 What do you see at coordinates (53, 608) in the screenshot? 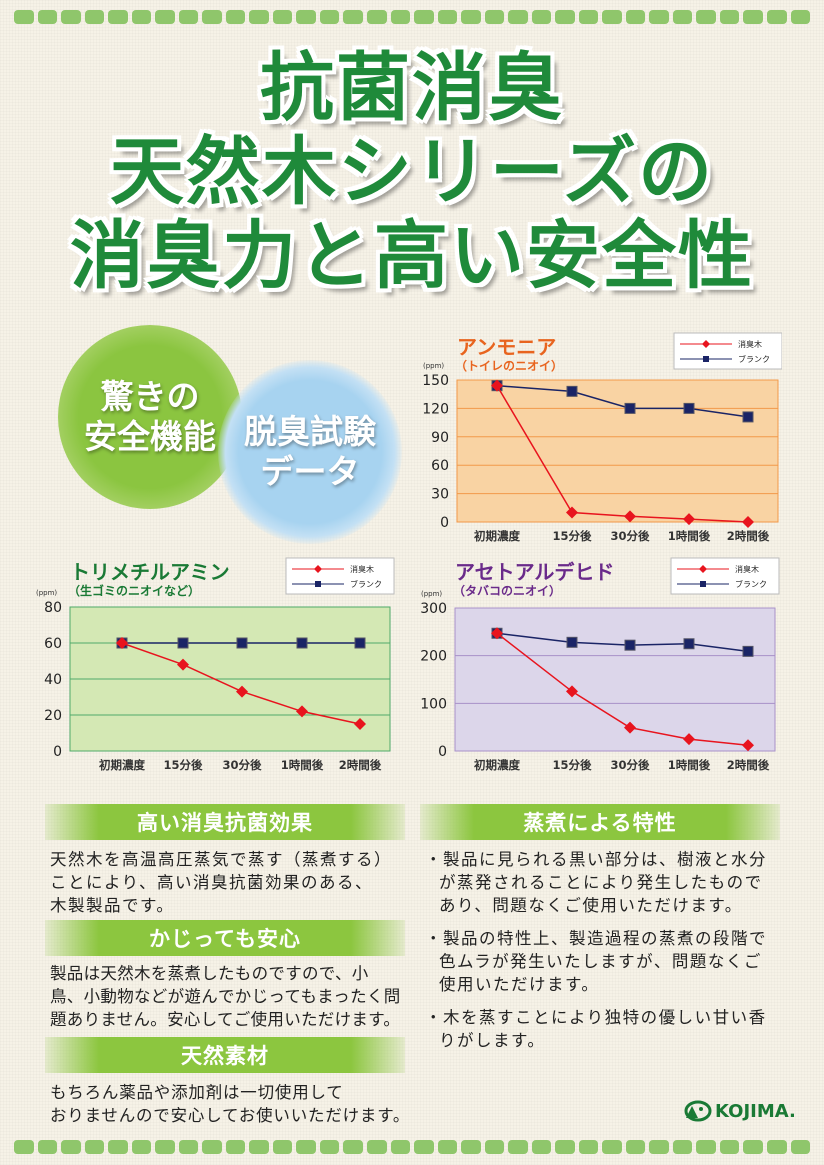
I see `y-tick-label: 80` at bounding box center [53, 608].